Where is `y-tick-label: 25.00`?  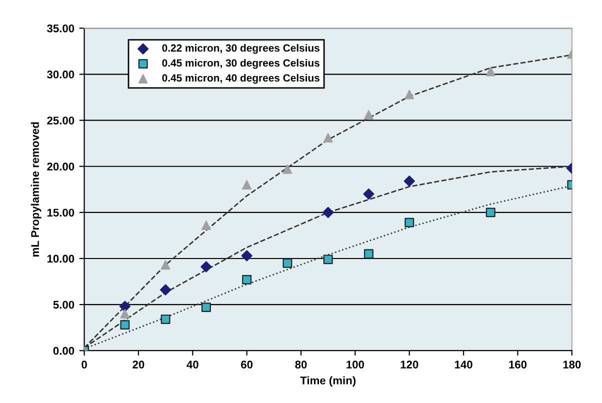
y-tick-label: 25.00 is located at coordinates (60, 120).